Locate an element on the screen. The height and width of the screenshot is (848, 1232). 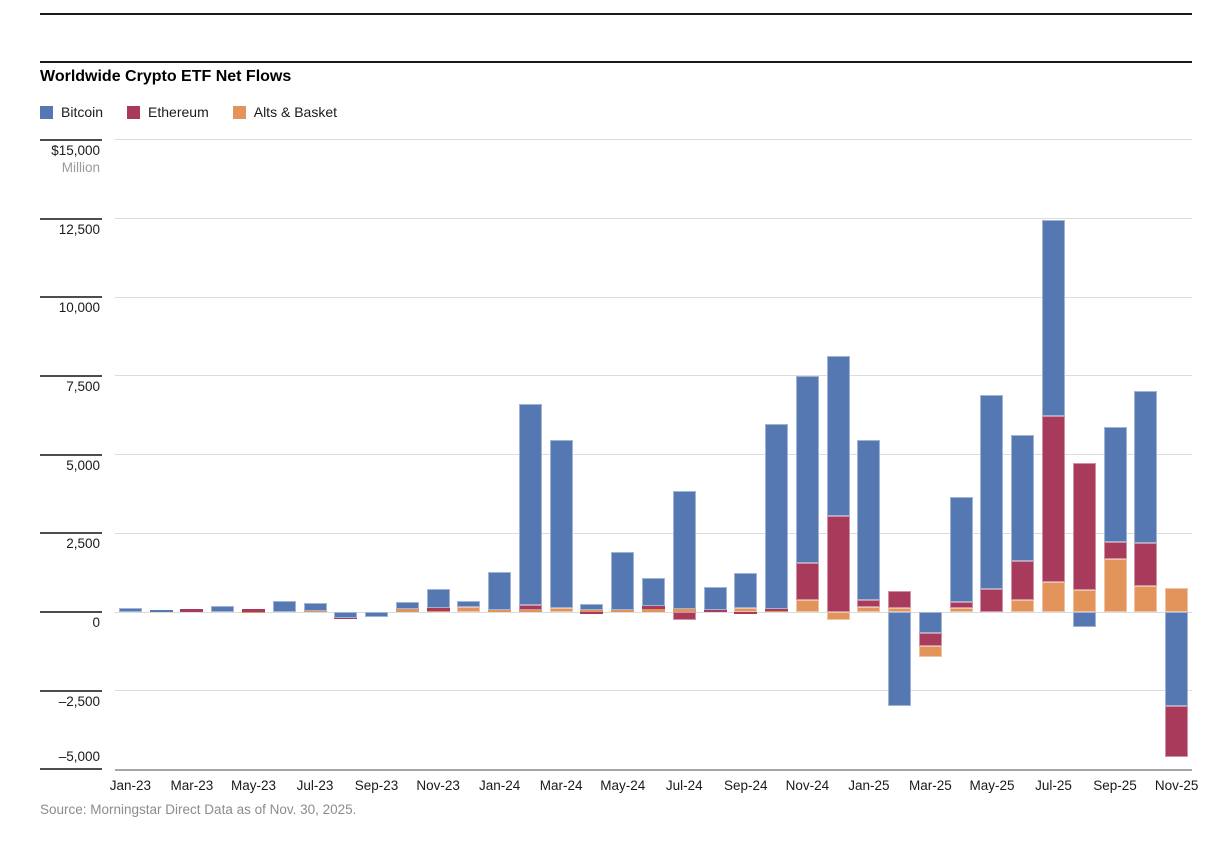
legend-label: Ethereum is located at coordinates (178, 112).